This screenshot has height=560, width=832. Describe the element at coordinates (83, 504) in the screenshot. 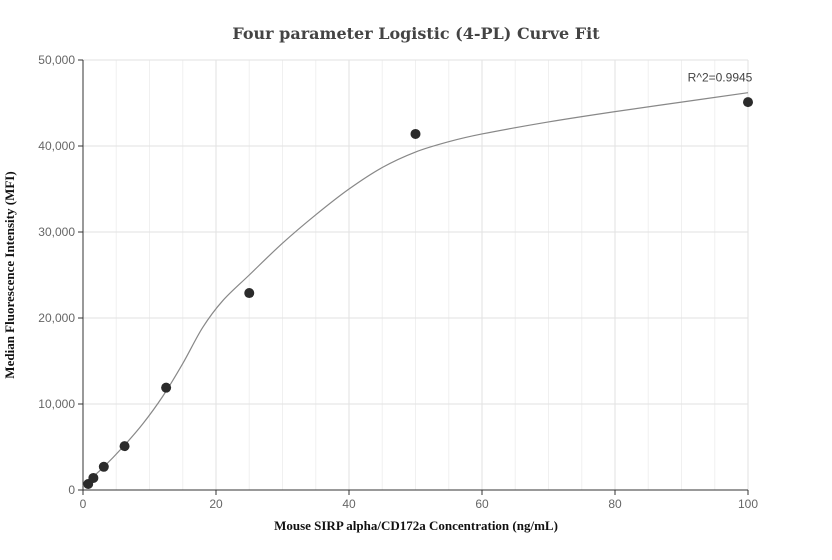

I see `x-tick-label: 0` at that location.